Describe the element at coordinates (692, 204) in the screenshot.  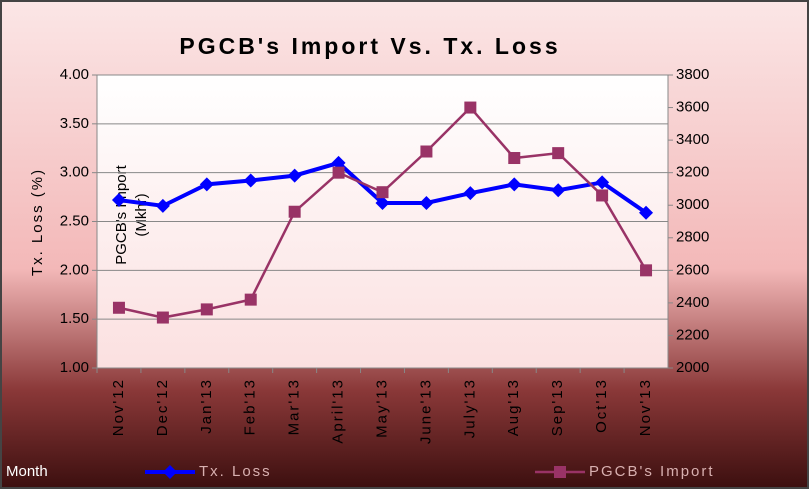
I see `y2-tick-label: 3000` at that location.